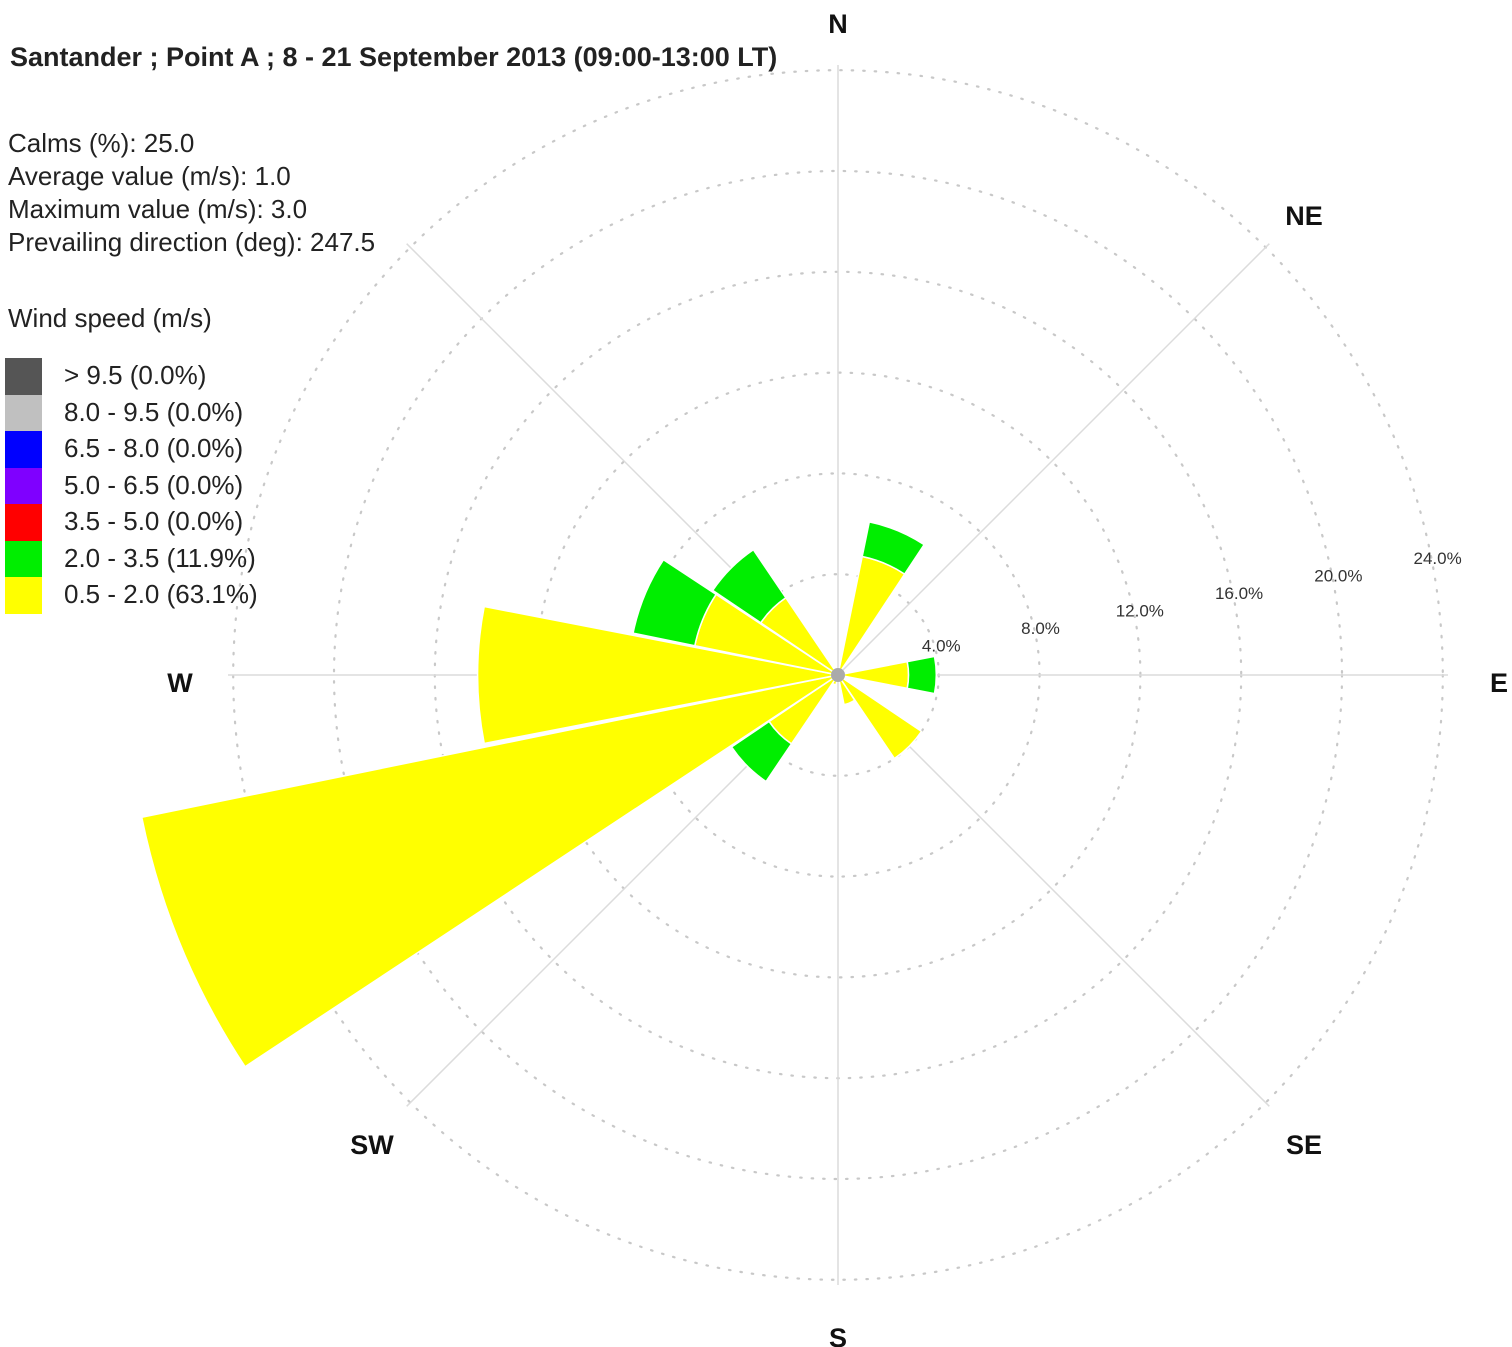 Image resolution: width=1512 pixels, height=1347 pixels. I want to click on direction-label: NE, so click(1304, 216).